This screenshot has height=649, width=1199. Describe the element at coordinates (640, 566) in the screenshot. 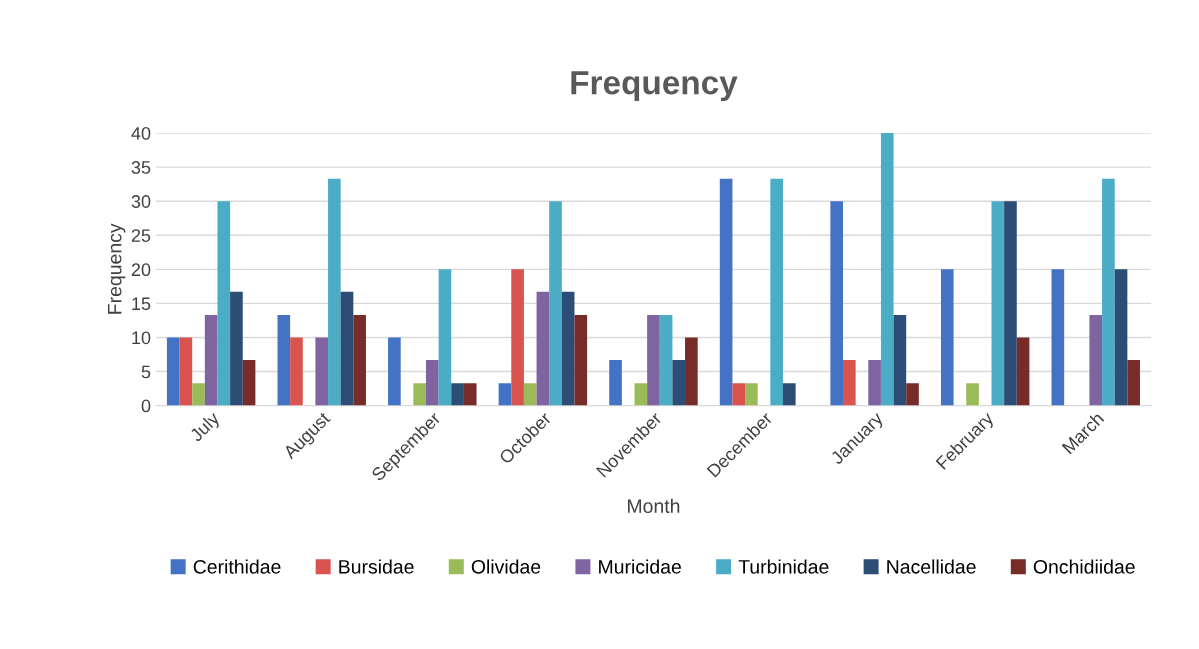

I see `legend-label: Muricidae` at that location.